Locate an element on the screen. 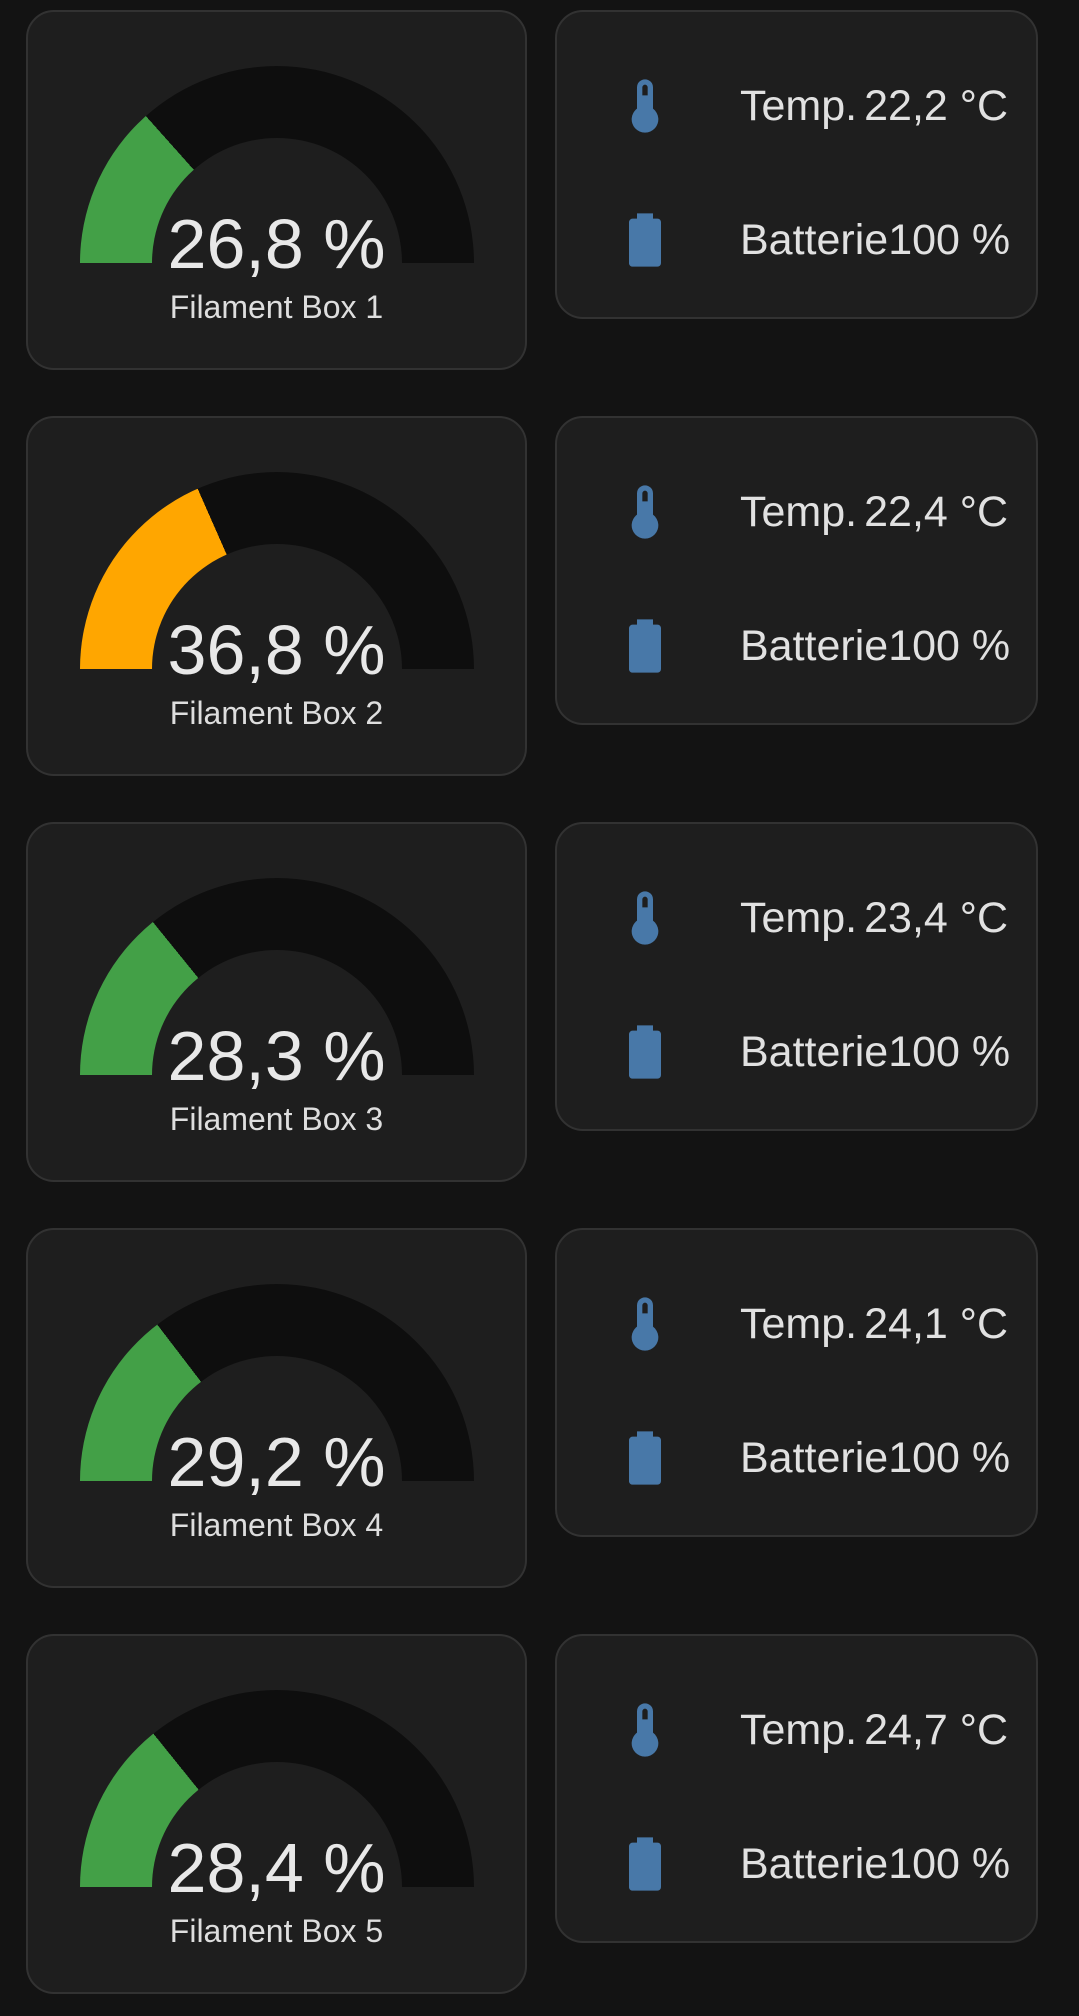 This screenshot has height=2016, width=1079. sensor-value: 24,1 °C is located at coordinates (936, 1323).